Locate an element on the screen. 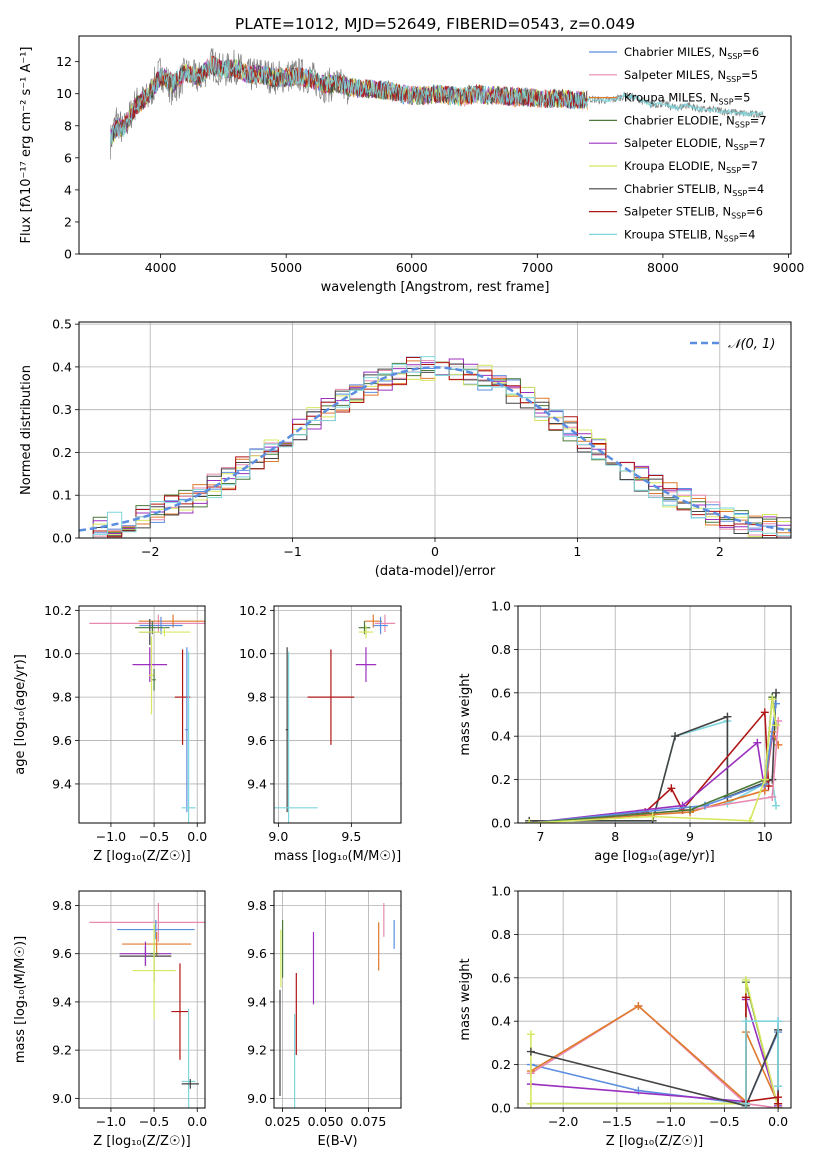 The width and height of the screenshot is (819, 1170). plot-area-residuals is located at coordinates (435, 447).